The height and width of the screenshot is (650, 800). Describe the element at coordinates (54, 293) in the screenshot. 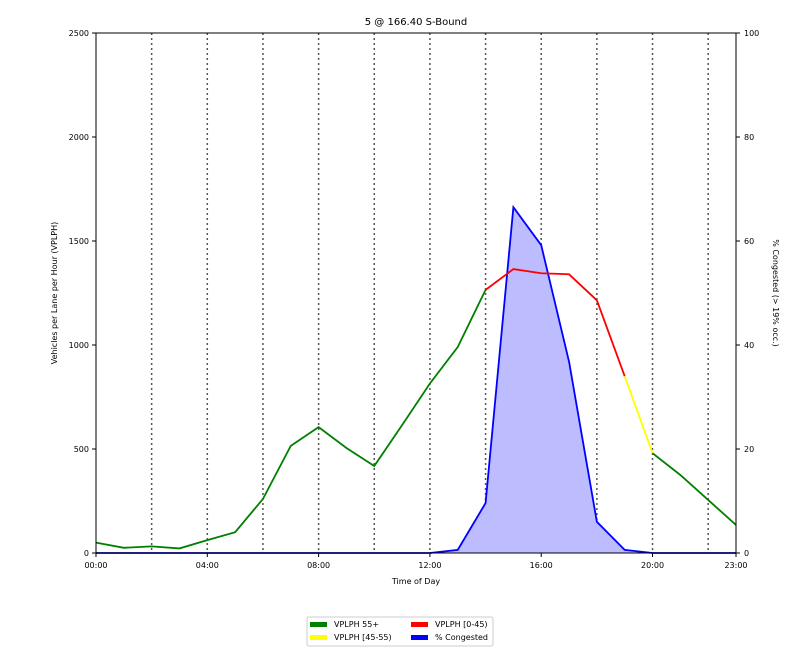

I see `y-axis-left-label: Vehicles per Lane per Hour (VPLPH)` at that location.